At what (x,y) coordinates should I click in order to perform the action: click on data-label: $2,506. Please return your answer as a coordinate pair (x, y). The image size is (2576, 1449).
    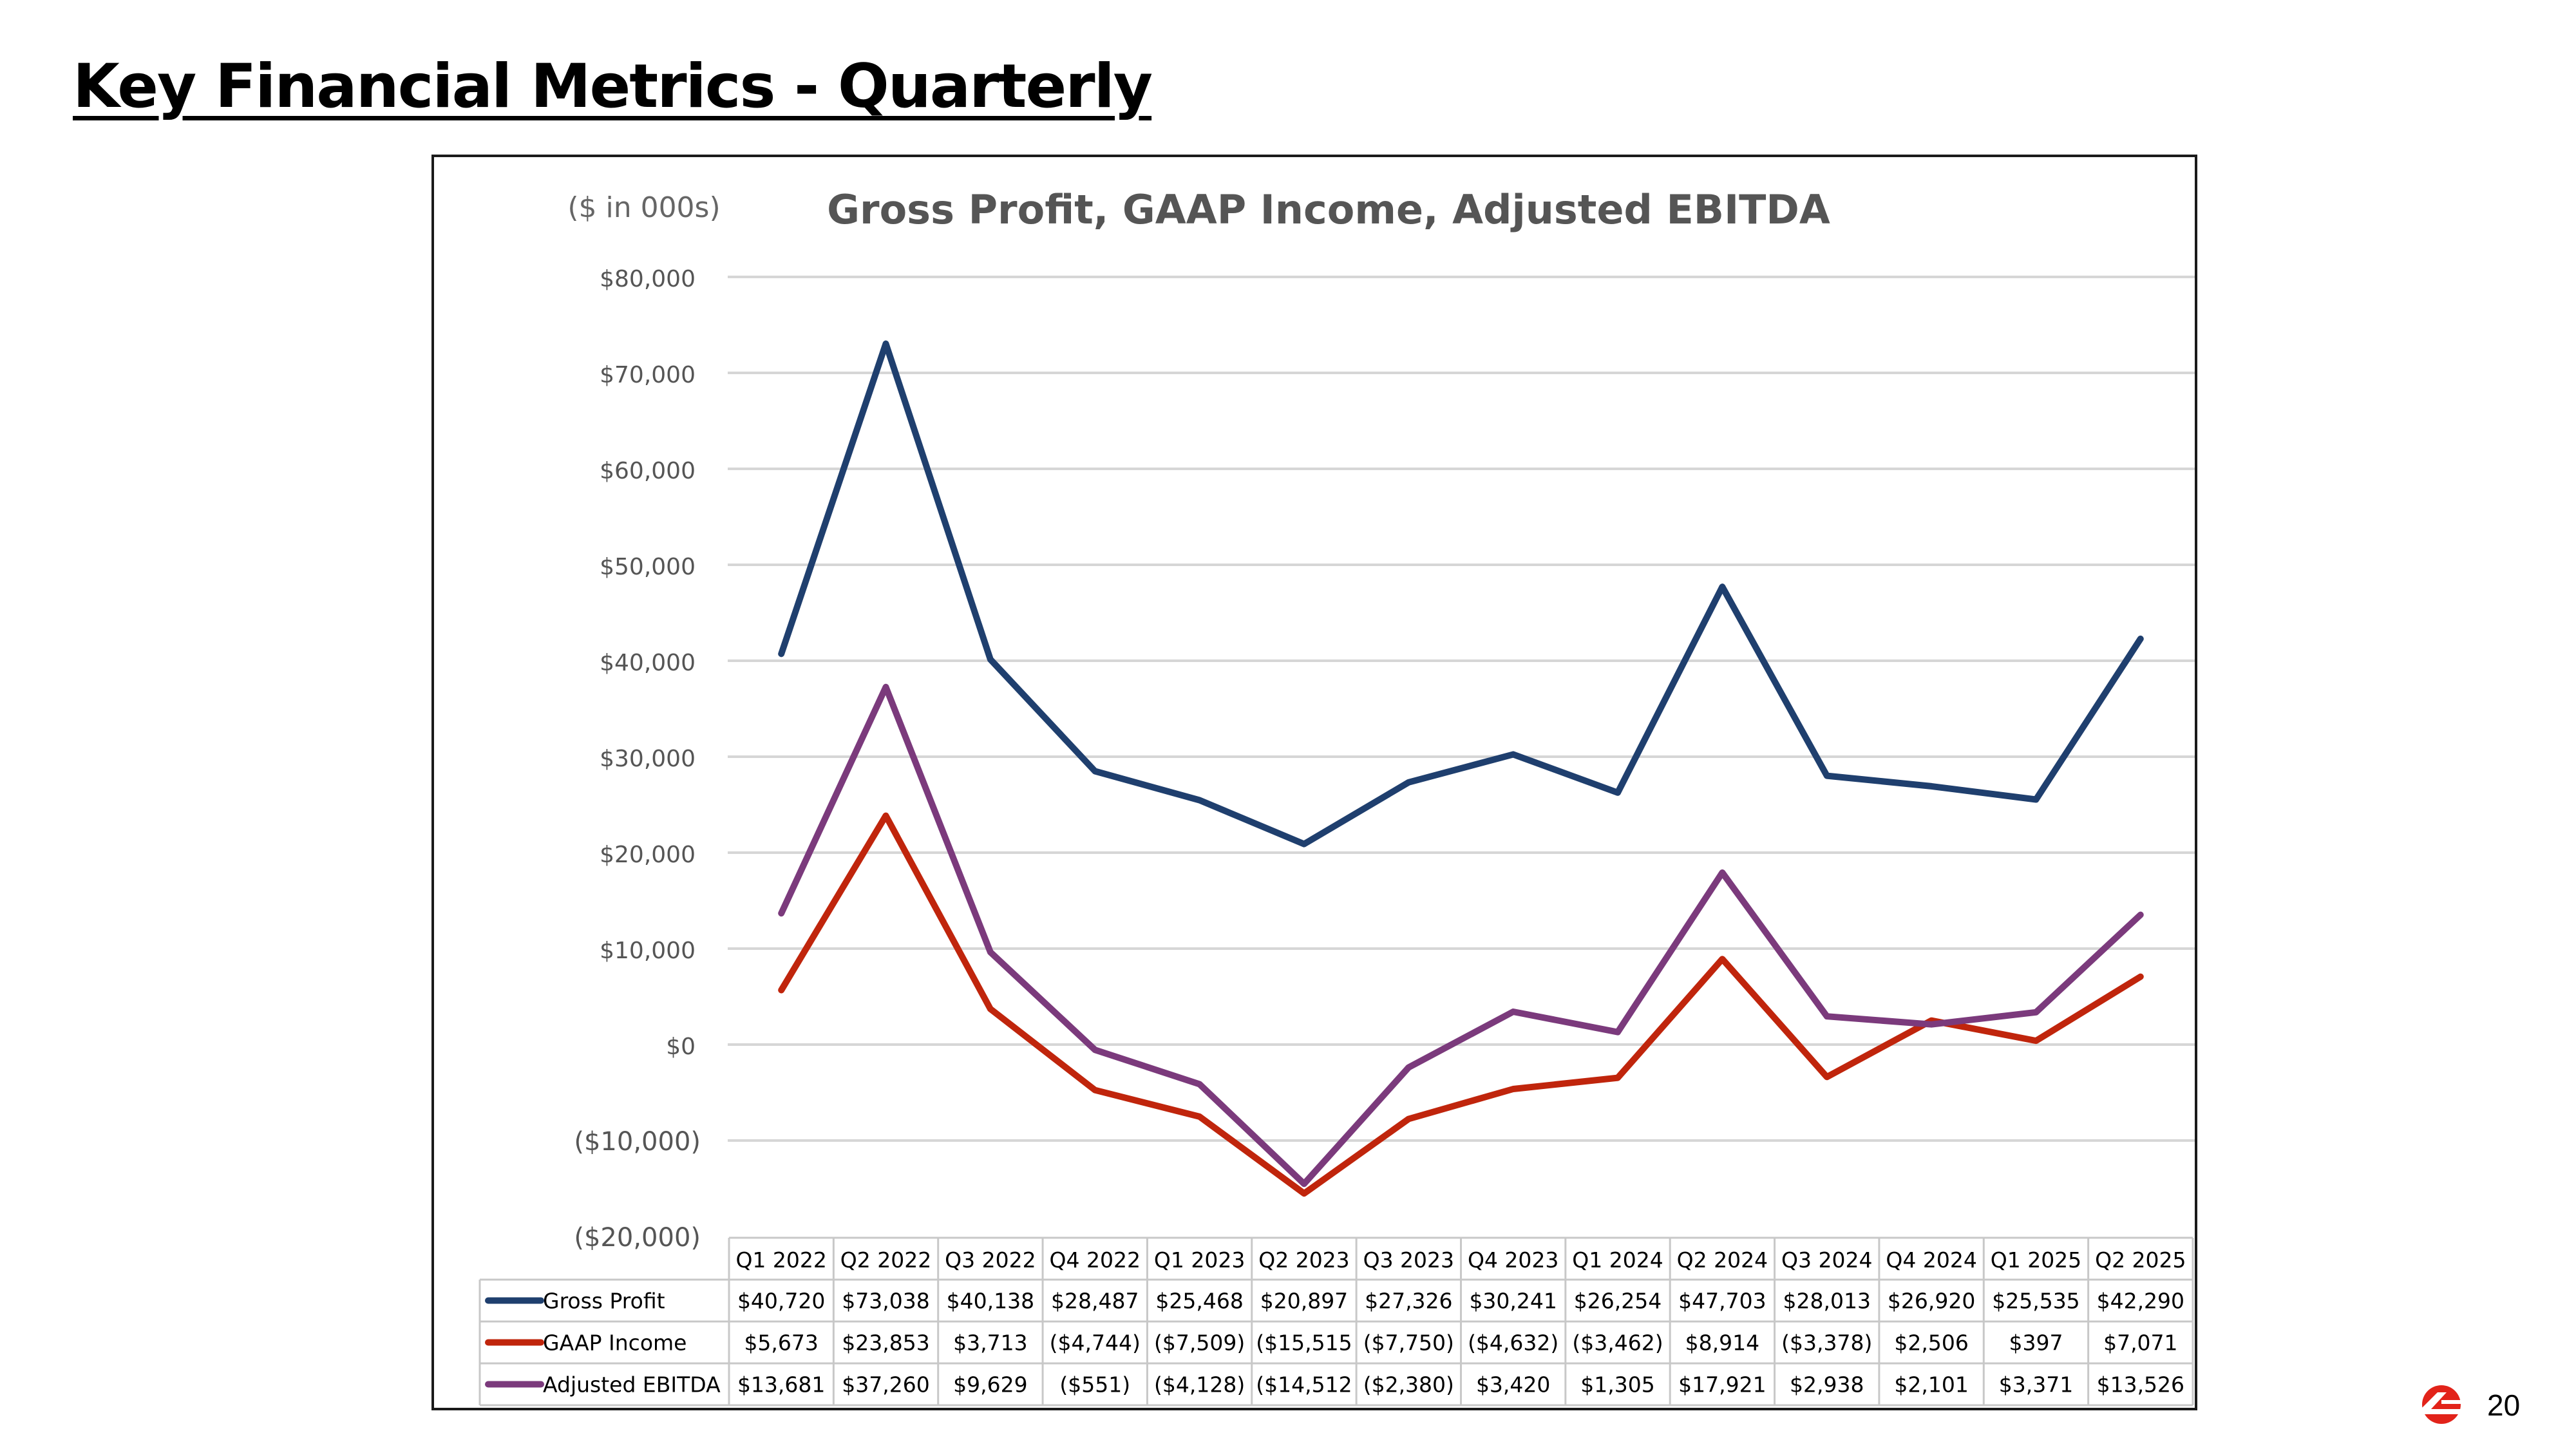
    Looking at the image, I should click on (1931, 1343).